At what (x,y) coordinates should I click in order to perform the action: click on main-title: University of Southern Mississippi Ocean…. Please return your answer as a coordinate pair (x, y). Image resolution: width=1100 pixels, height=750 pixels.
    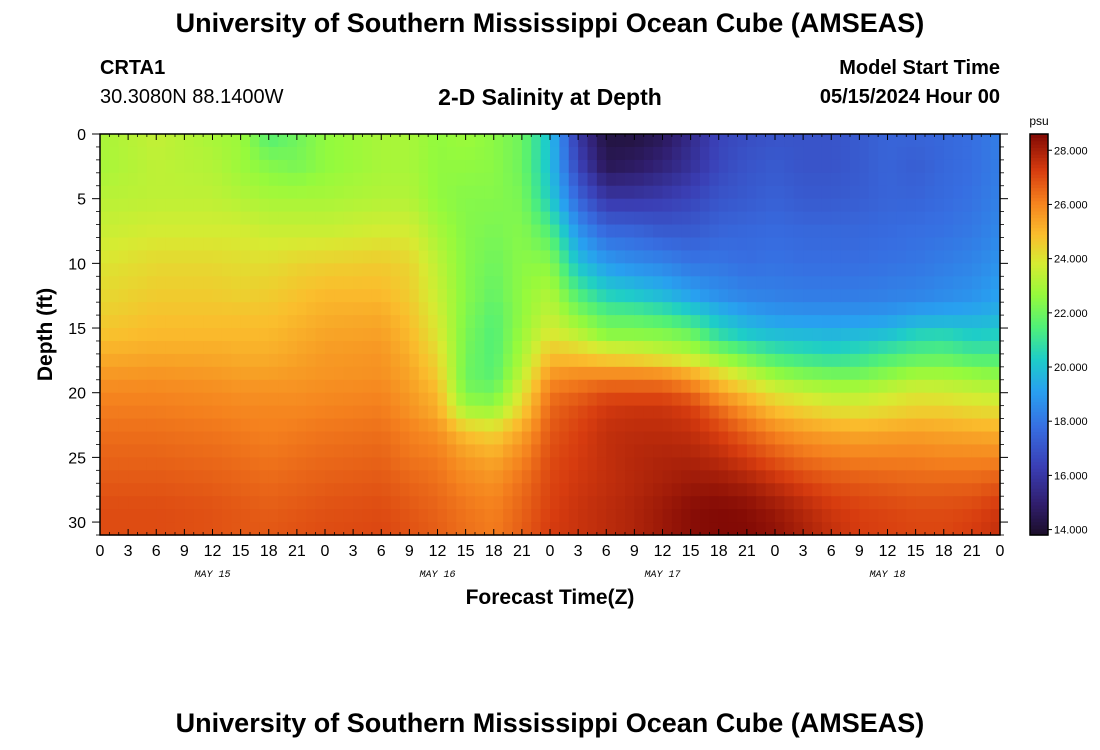
    Looking at the image, I should click on (550, 23).